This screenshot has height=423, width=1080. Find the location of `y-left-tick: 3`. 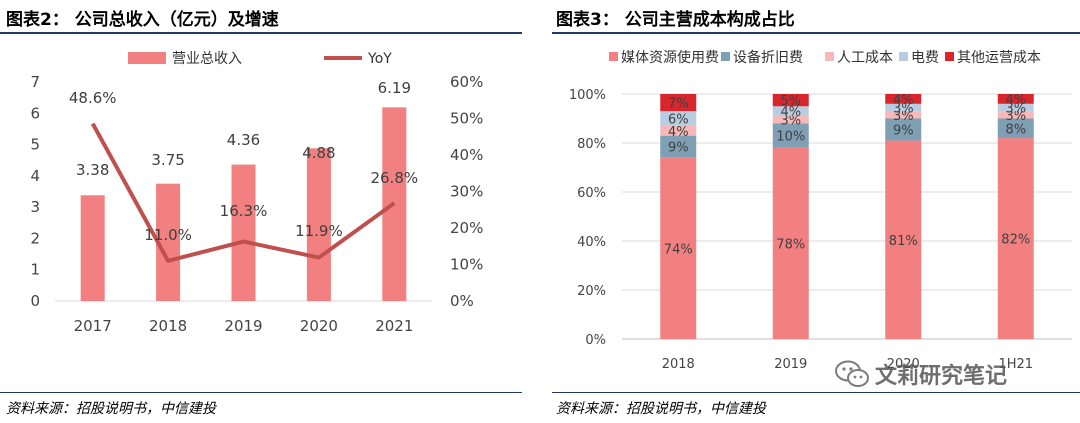

y-left-tick: 3 is located at coordinates (35, 207).